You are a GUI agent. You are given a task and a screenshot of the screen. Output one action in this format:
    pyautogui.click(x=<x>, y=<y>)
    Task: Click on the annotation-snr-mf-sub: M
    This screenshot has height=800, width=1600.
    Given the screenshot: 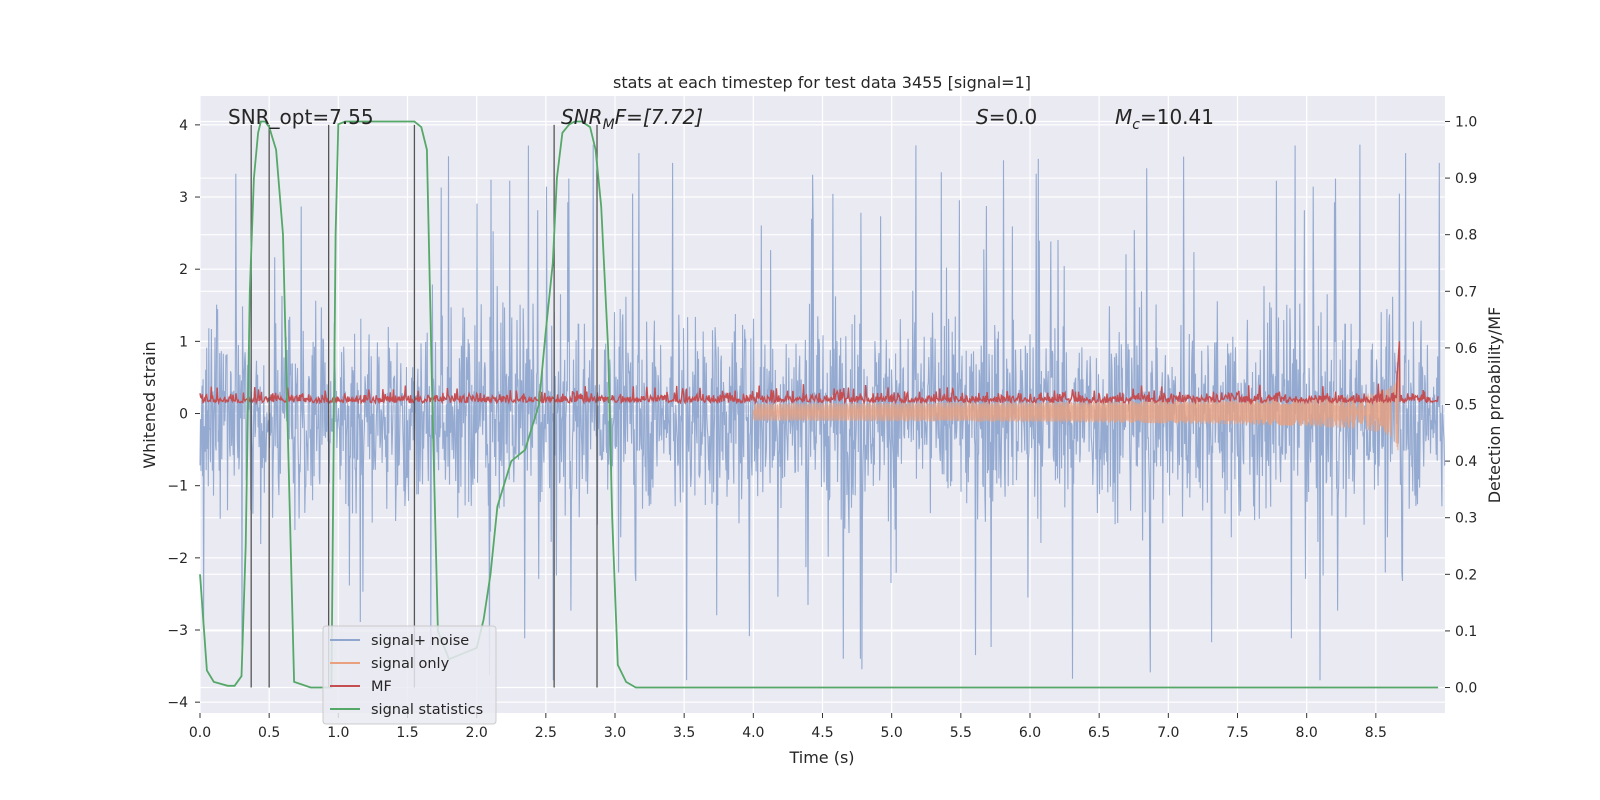 What is the action you would take?
    pyautogui.click(x=609, y=125)
    